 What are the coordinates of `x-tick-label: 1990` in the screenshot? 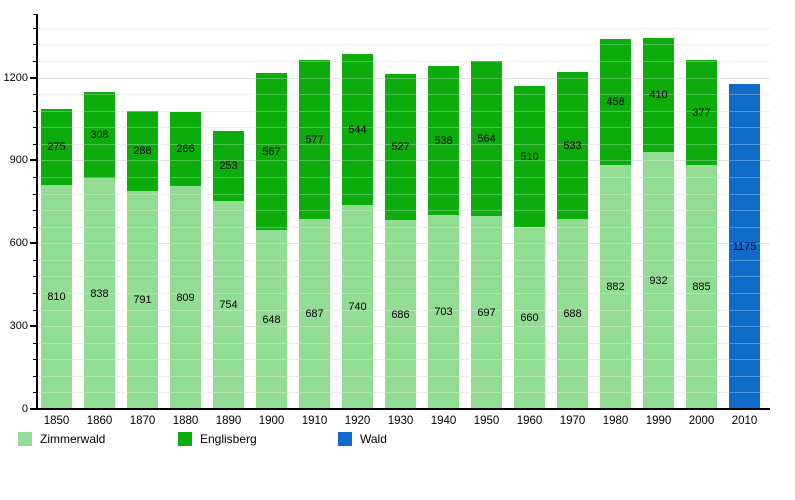 It's located at (658, 421).